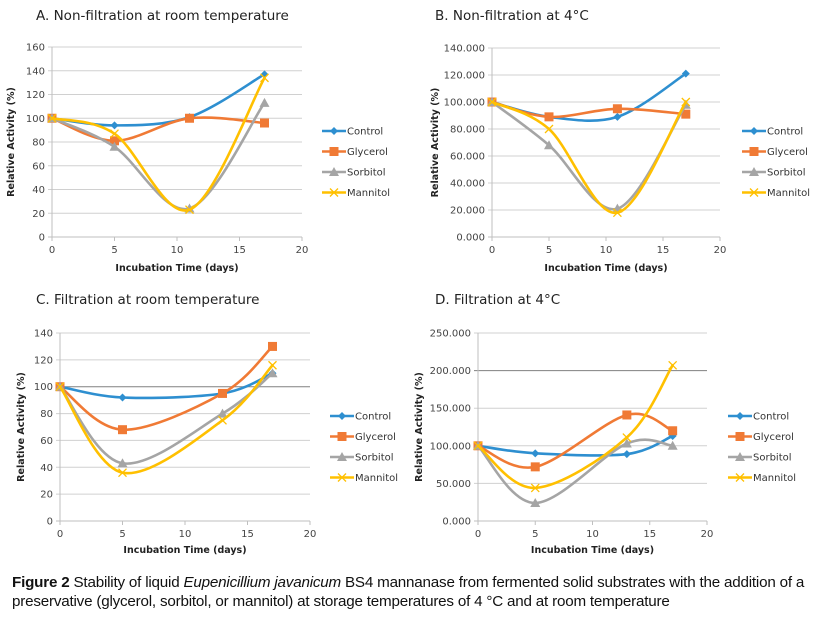 Image resolution: width=815 pixels, height=639 pixels. I want to click on legend-label: Sorbitol, so click(366, 173).